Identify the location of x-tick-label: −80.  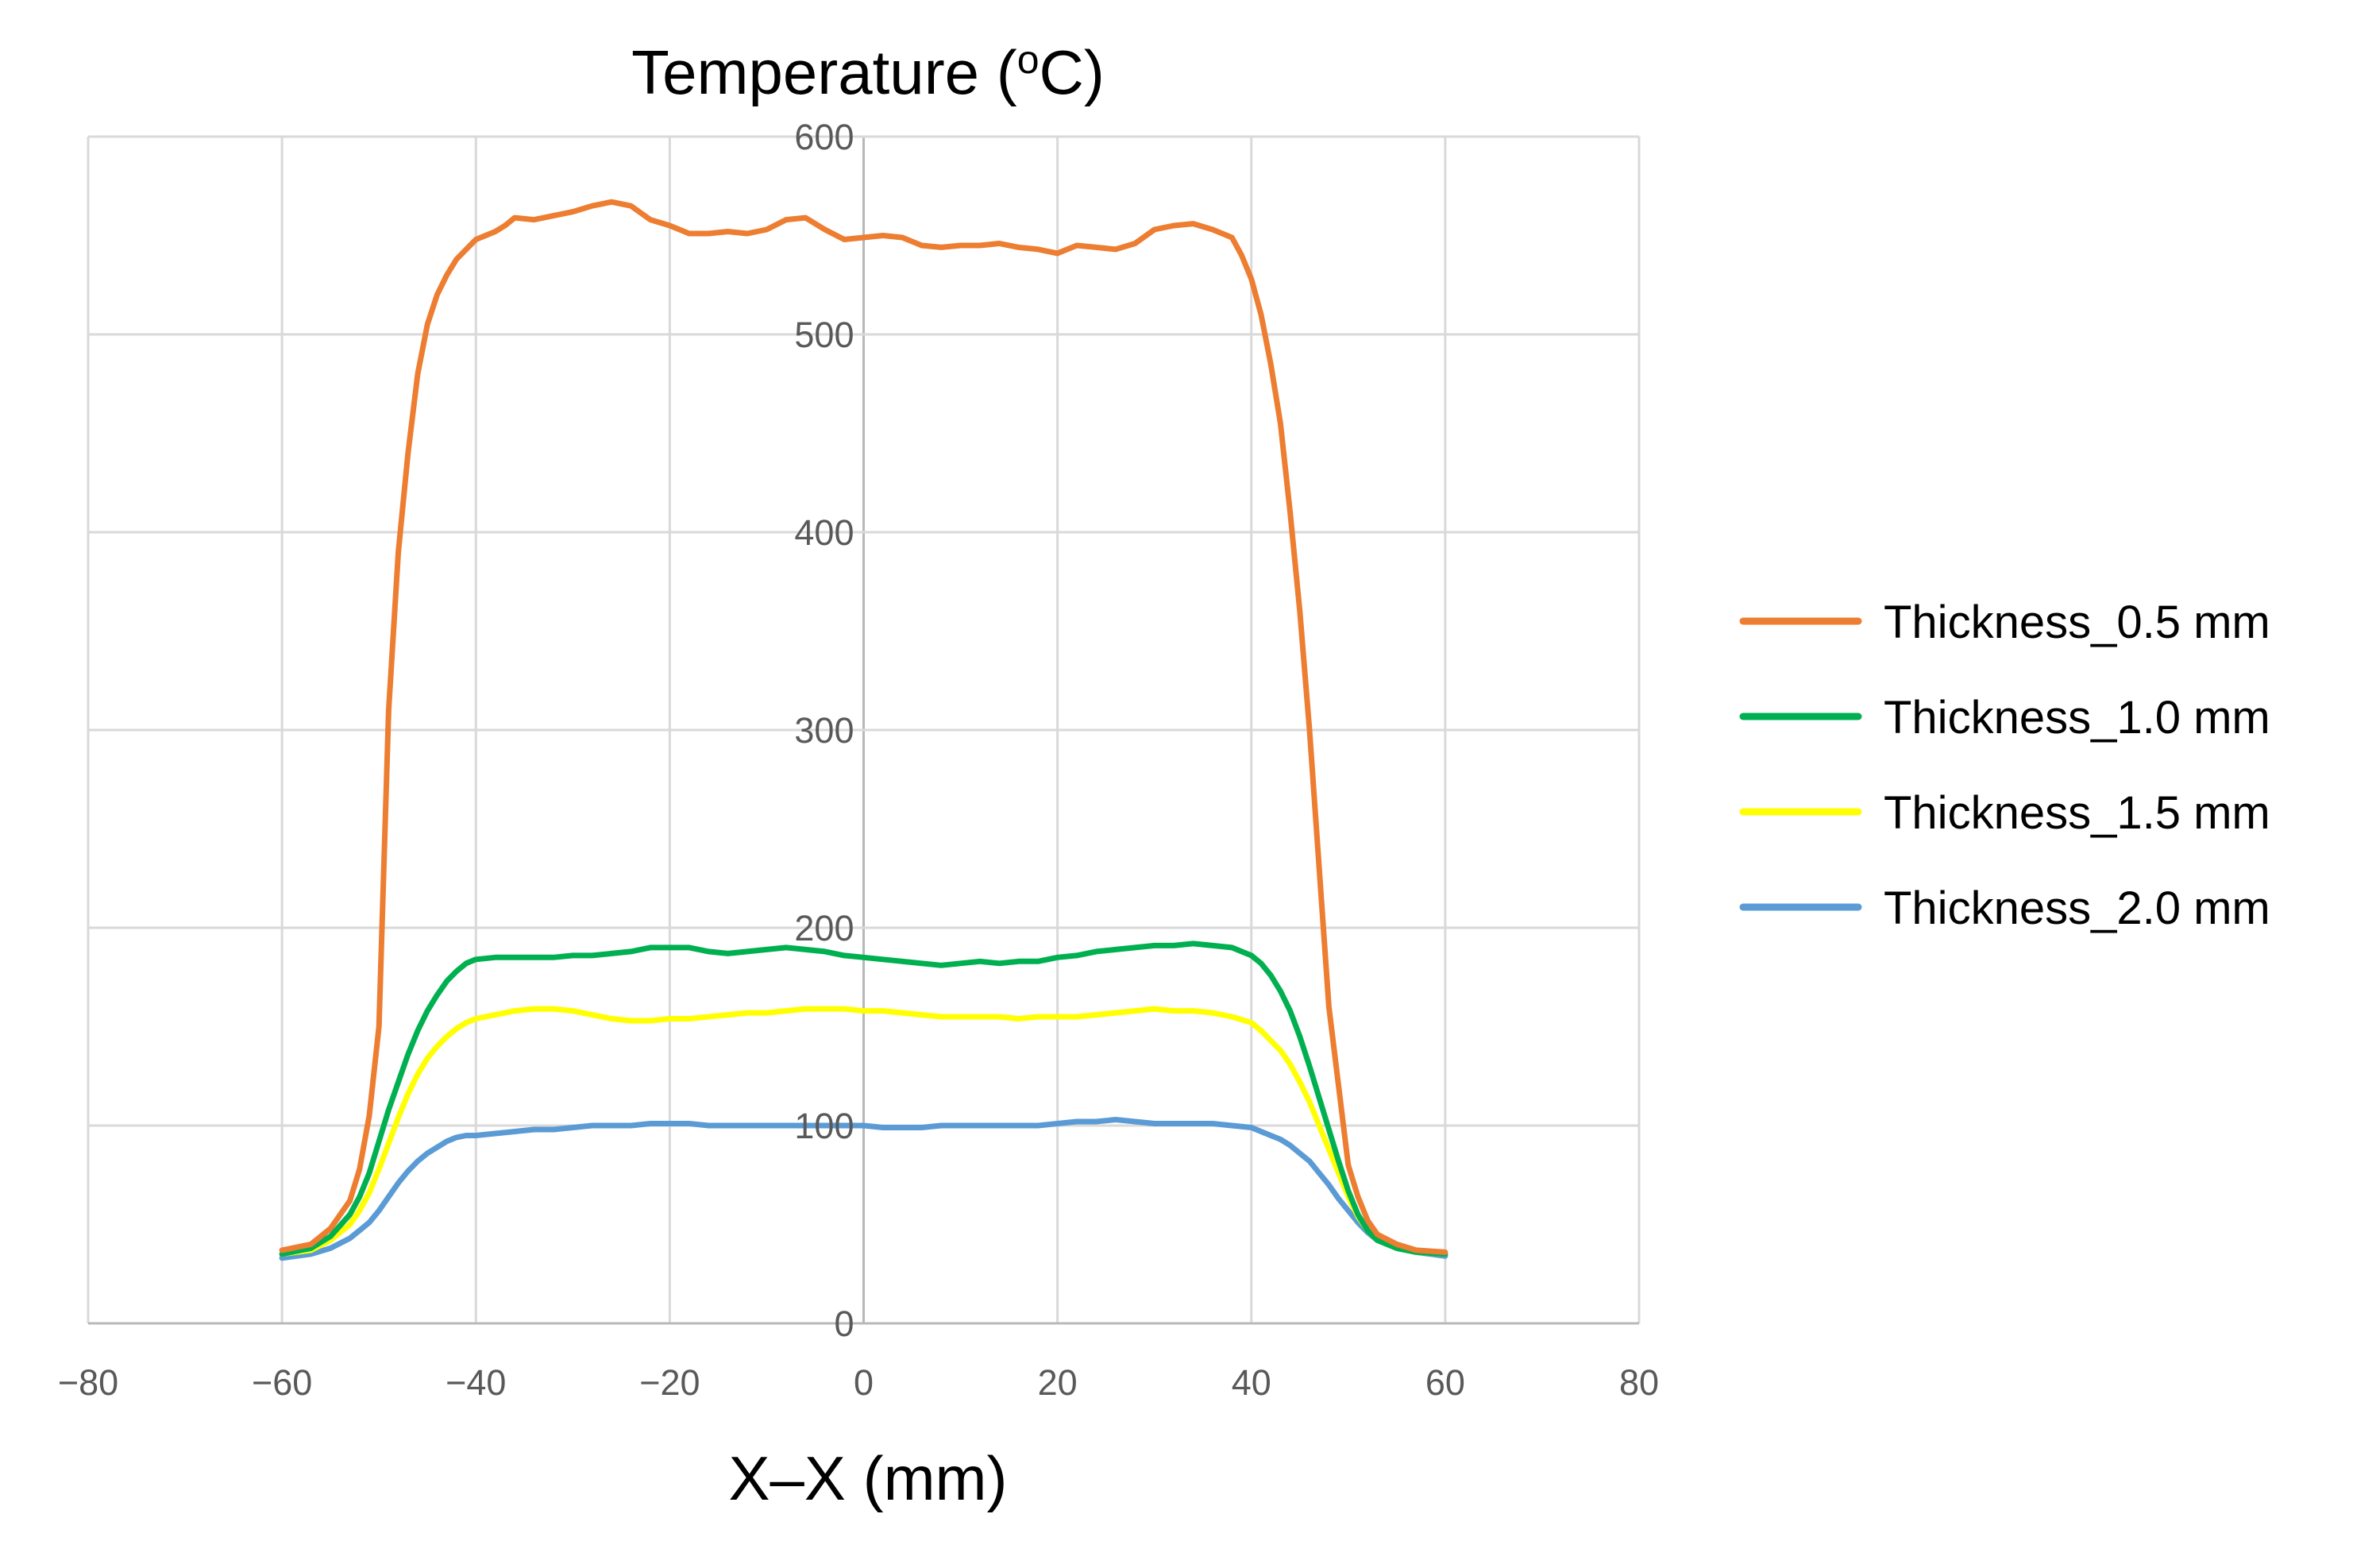
(88, 1382).